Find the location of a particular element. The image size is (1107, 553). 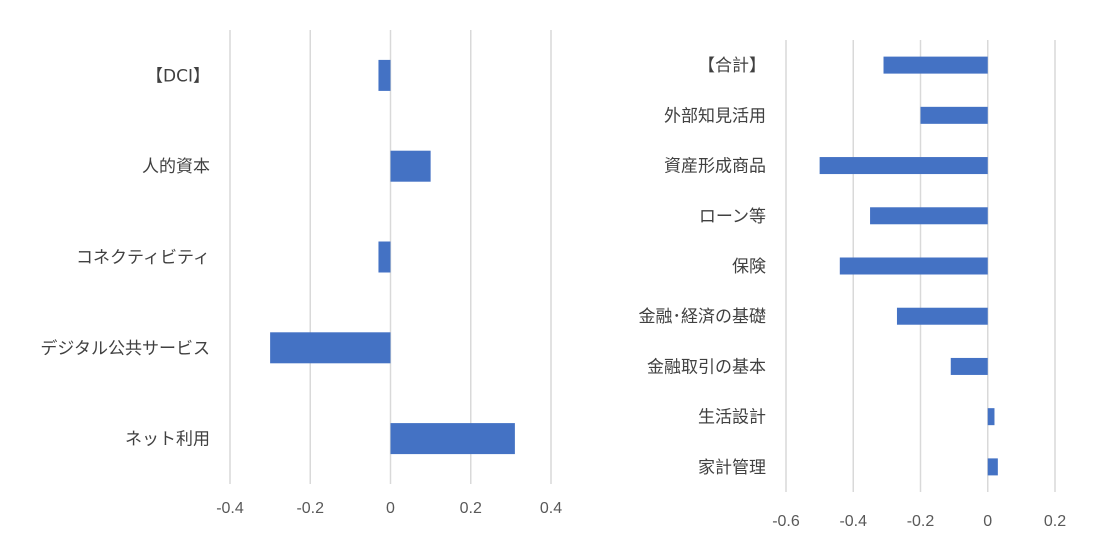

left-x-tick-label: -0.2 is located at coordinates (310, 508).